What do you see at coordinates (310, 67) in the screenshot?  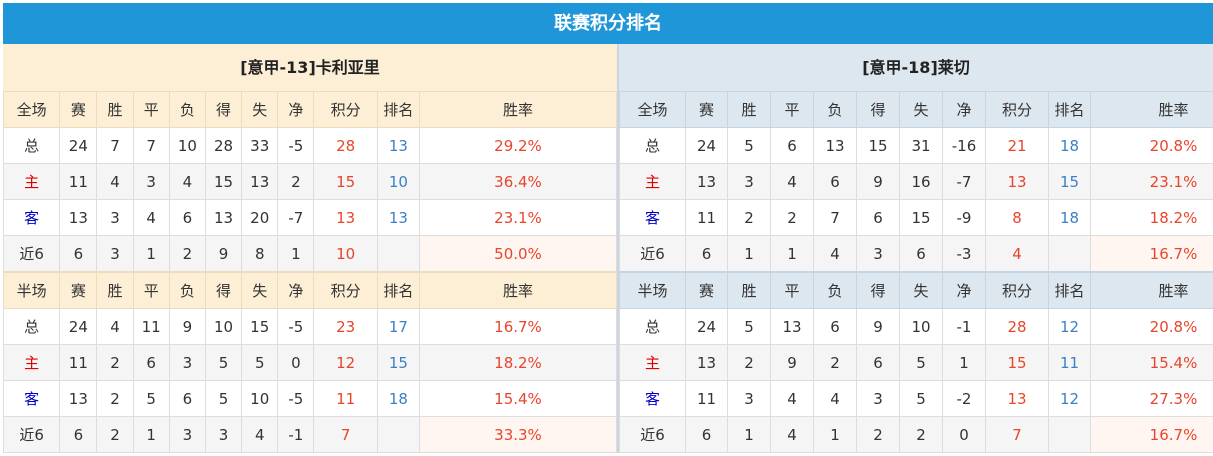 I see `team-name: [意甲-13]卡利亚里` at bounding box center [310, 67].